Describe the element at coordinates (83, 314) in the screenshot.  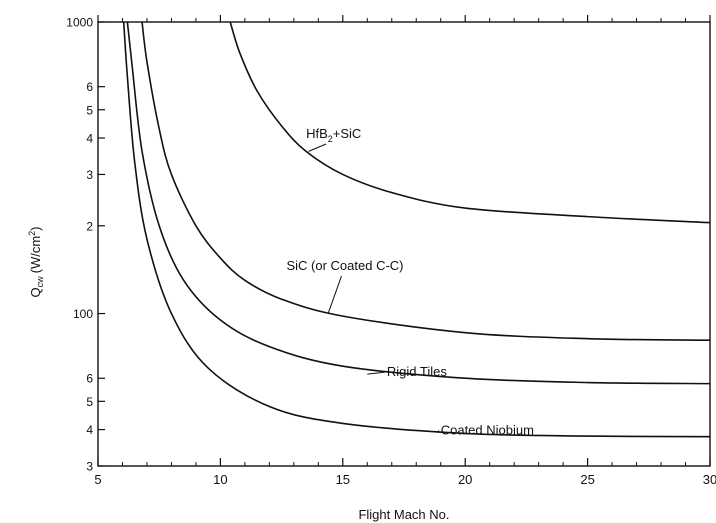
I see `y-tick-label: 100` at that location.